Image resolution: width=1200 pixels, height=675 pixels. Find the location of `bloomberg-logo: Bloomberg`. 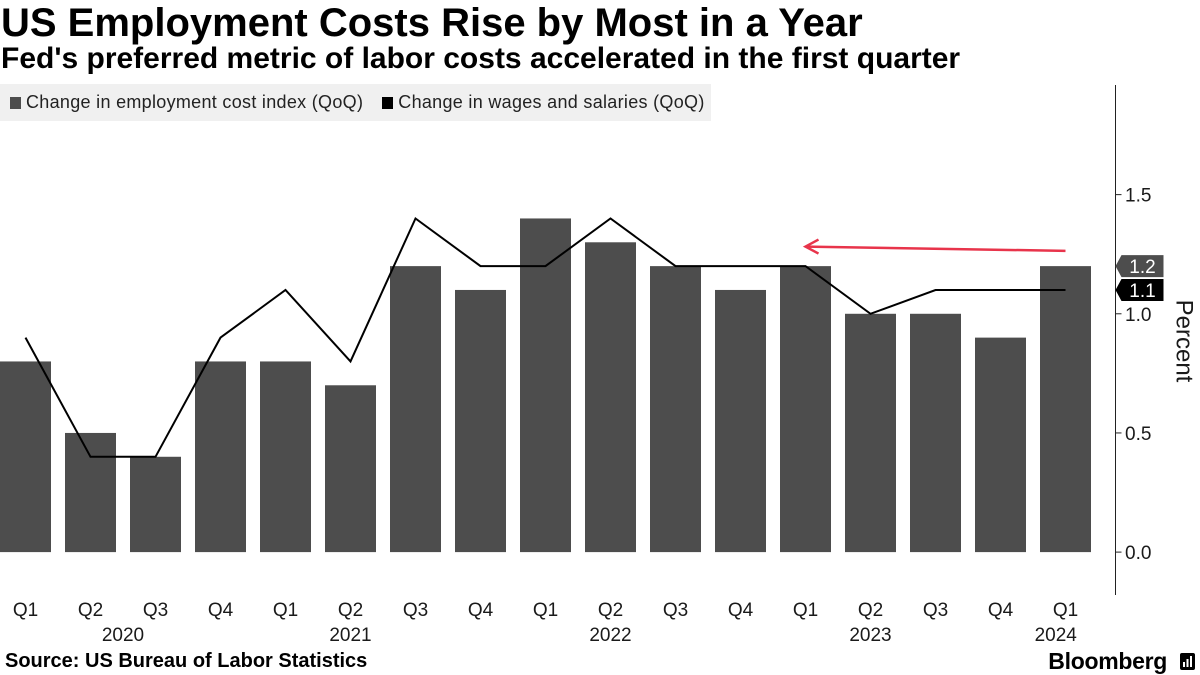

bloomberg-logo: Bloomberg is located at coordinates (1121, 661).